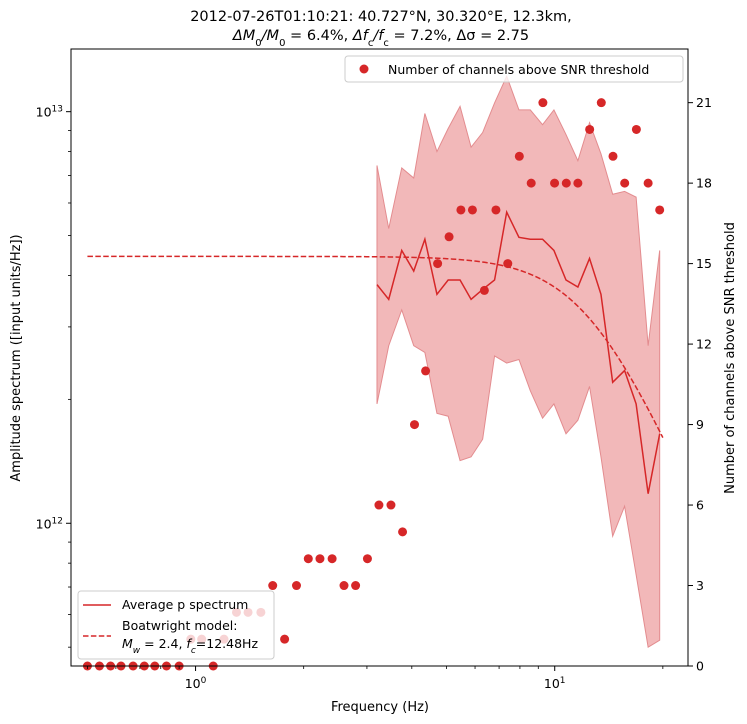 Image resolution: width=747 pixels, height=724 pixels. I want to click on chart-title-line2: ΔM0/M0 = 6.4%, Δfc/fc = 7.2%, Δσ = 2.75, so click(380, 38).